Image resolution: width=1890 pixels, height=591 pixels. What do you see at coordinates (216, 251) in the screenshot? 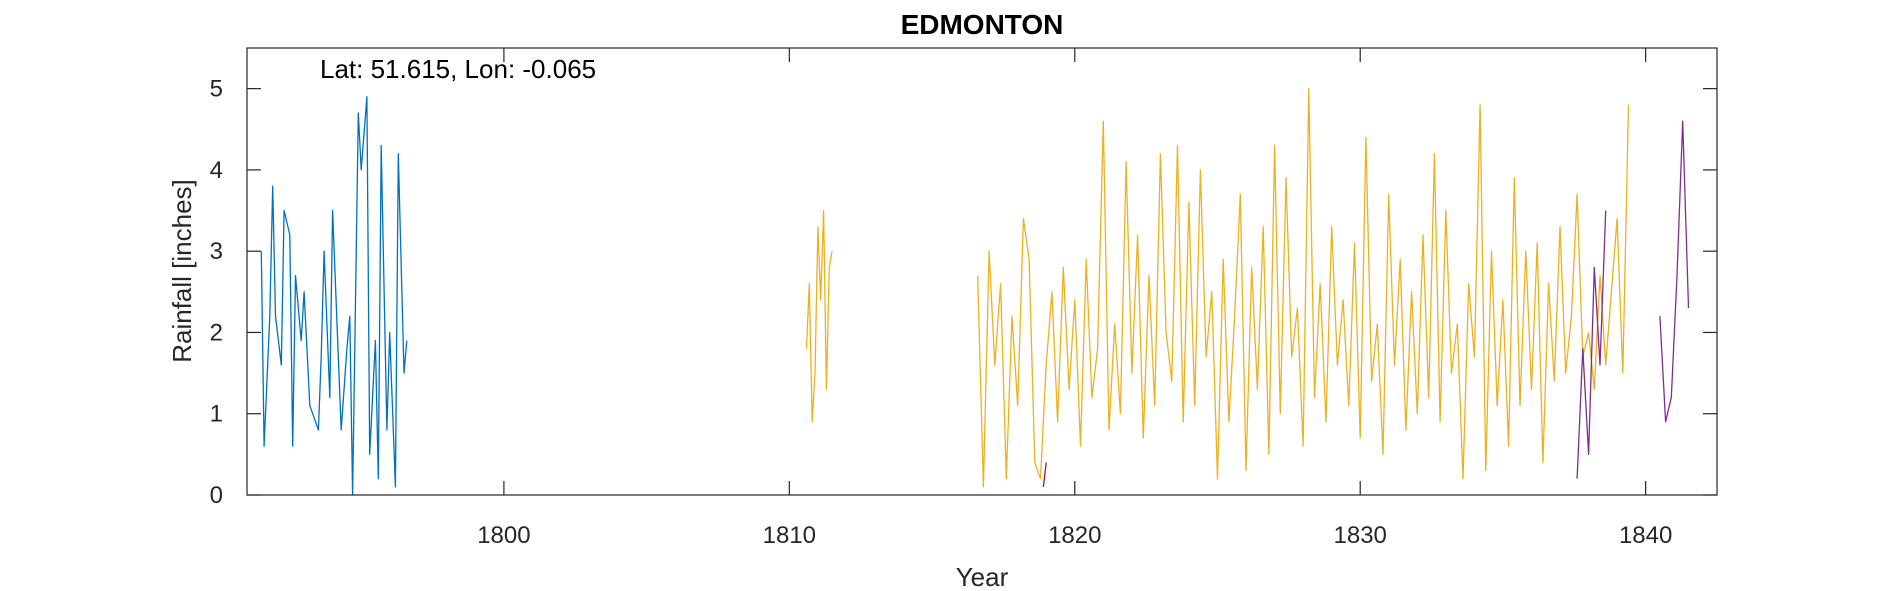
I see `y-tick-label: 3` at bounding box center [216, 251].